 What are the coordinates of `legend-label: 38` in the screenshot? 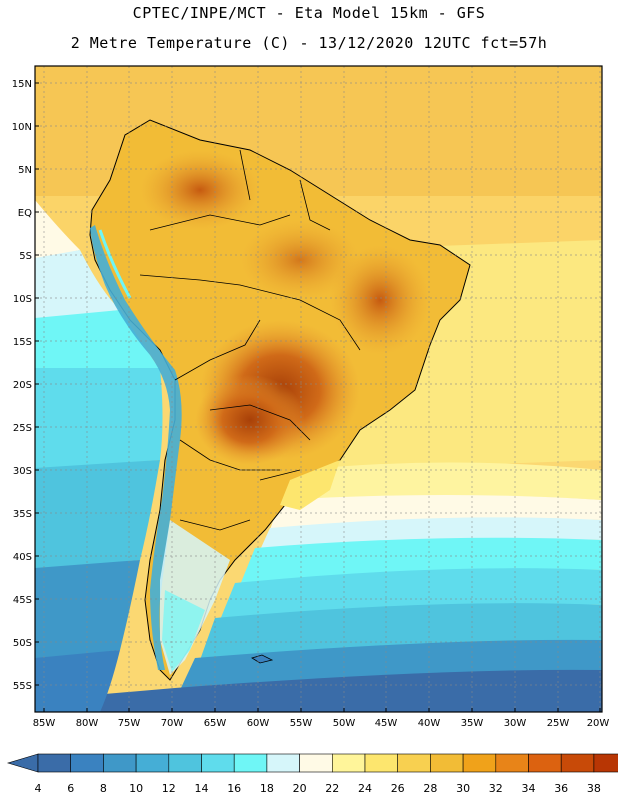 It's located at (594, 788).